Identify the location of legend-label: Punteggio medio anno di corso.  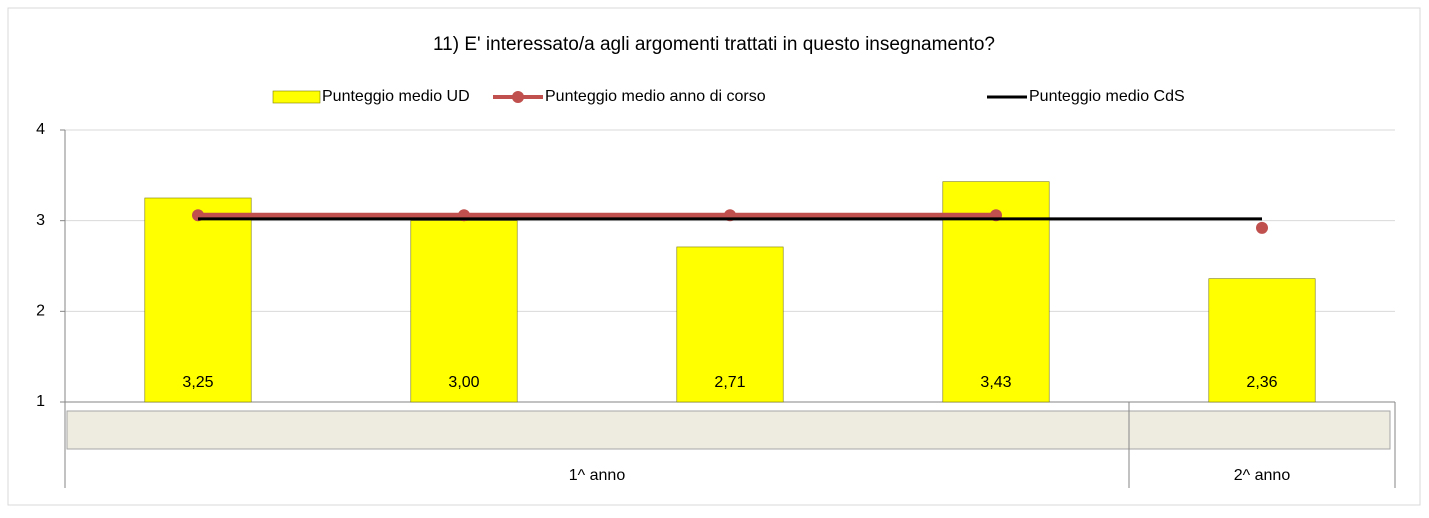
(655, 96).